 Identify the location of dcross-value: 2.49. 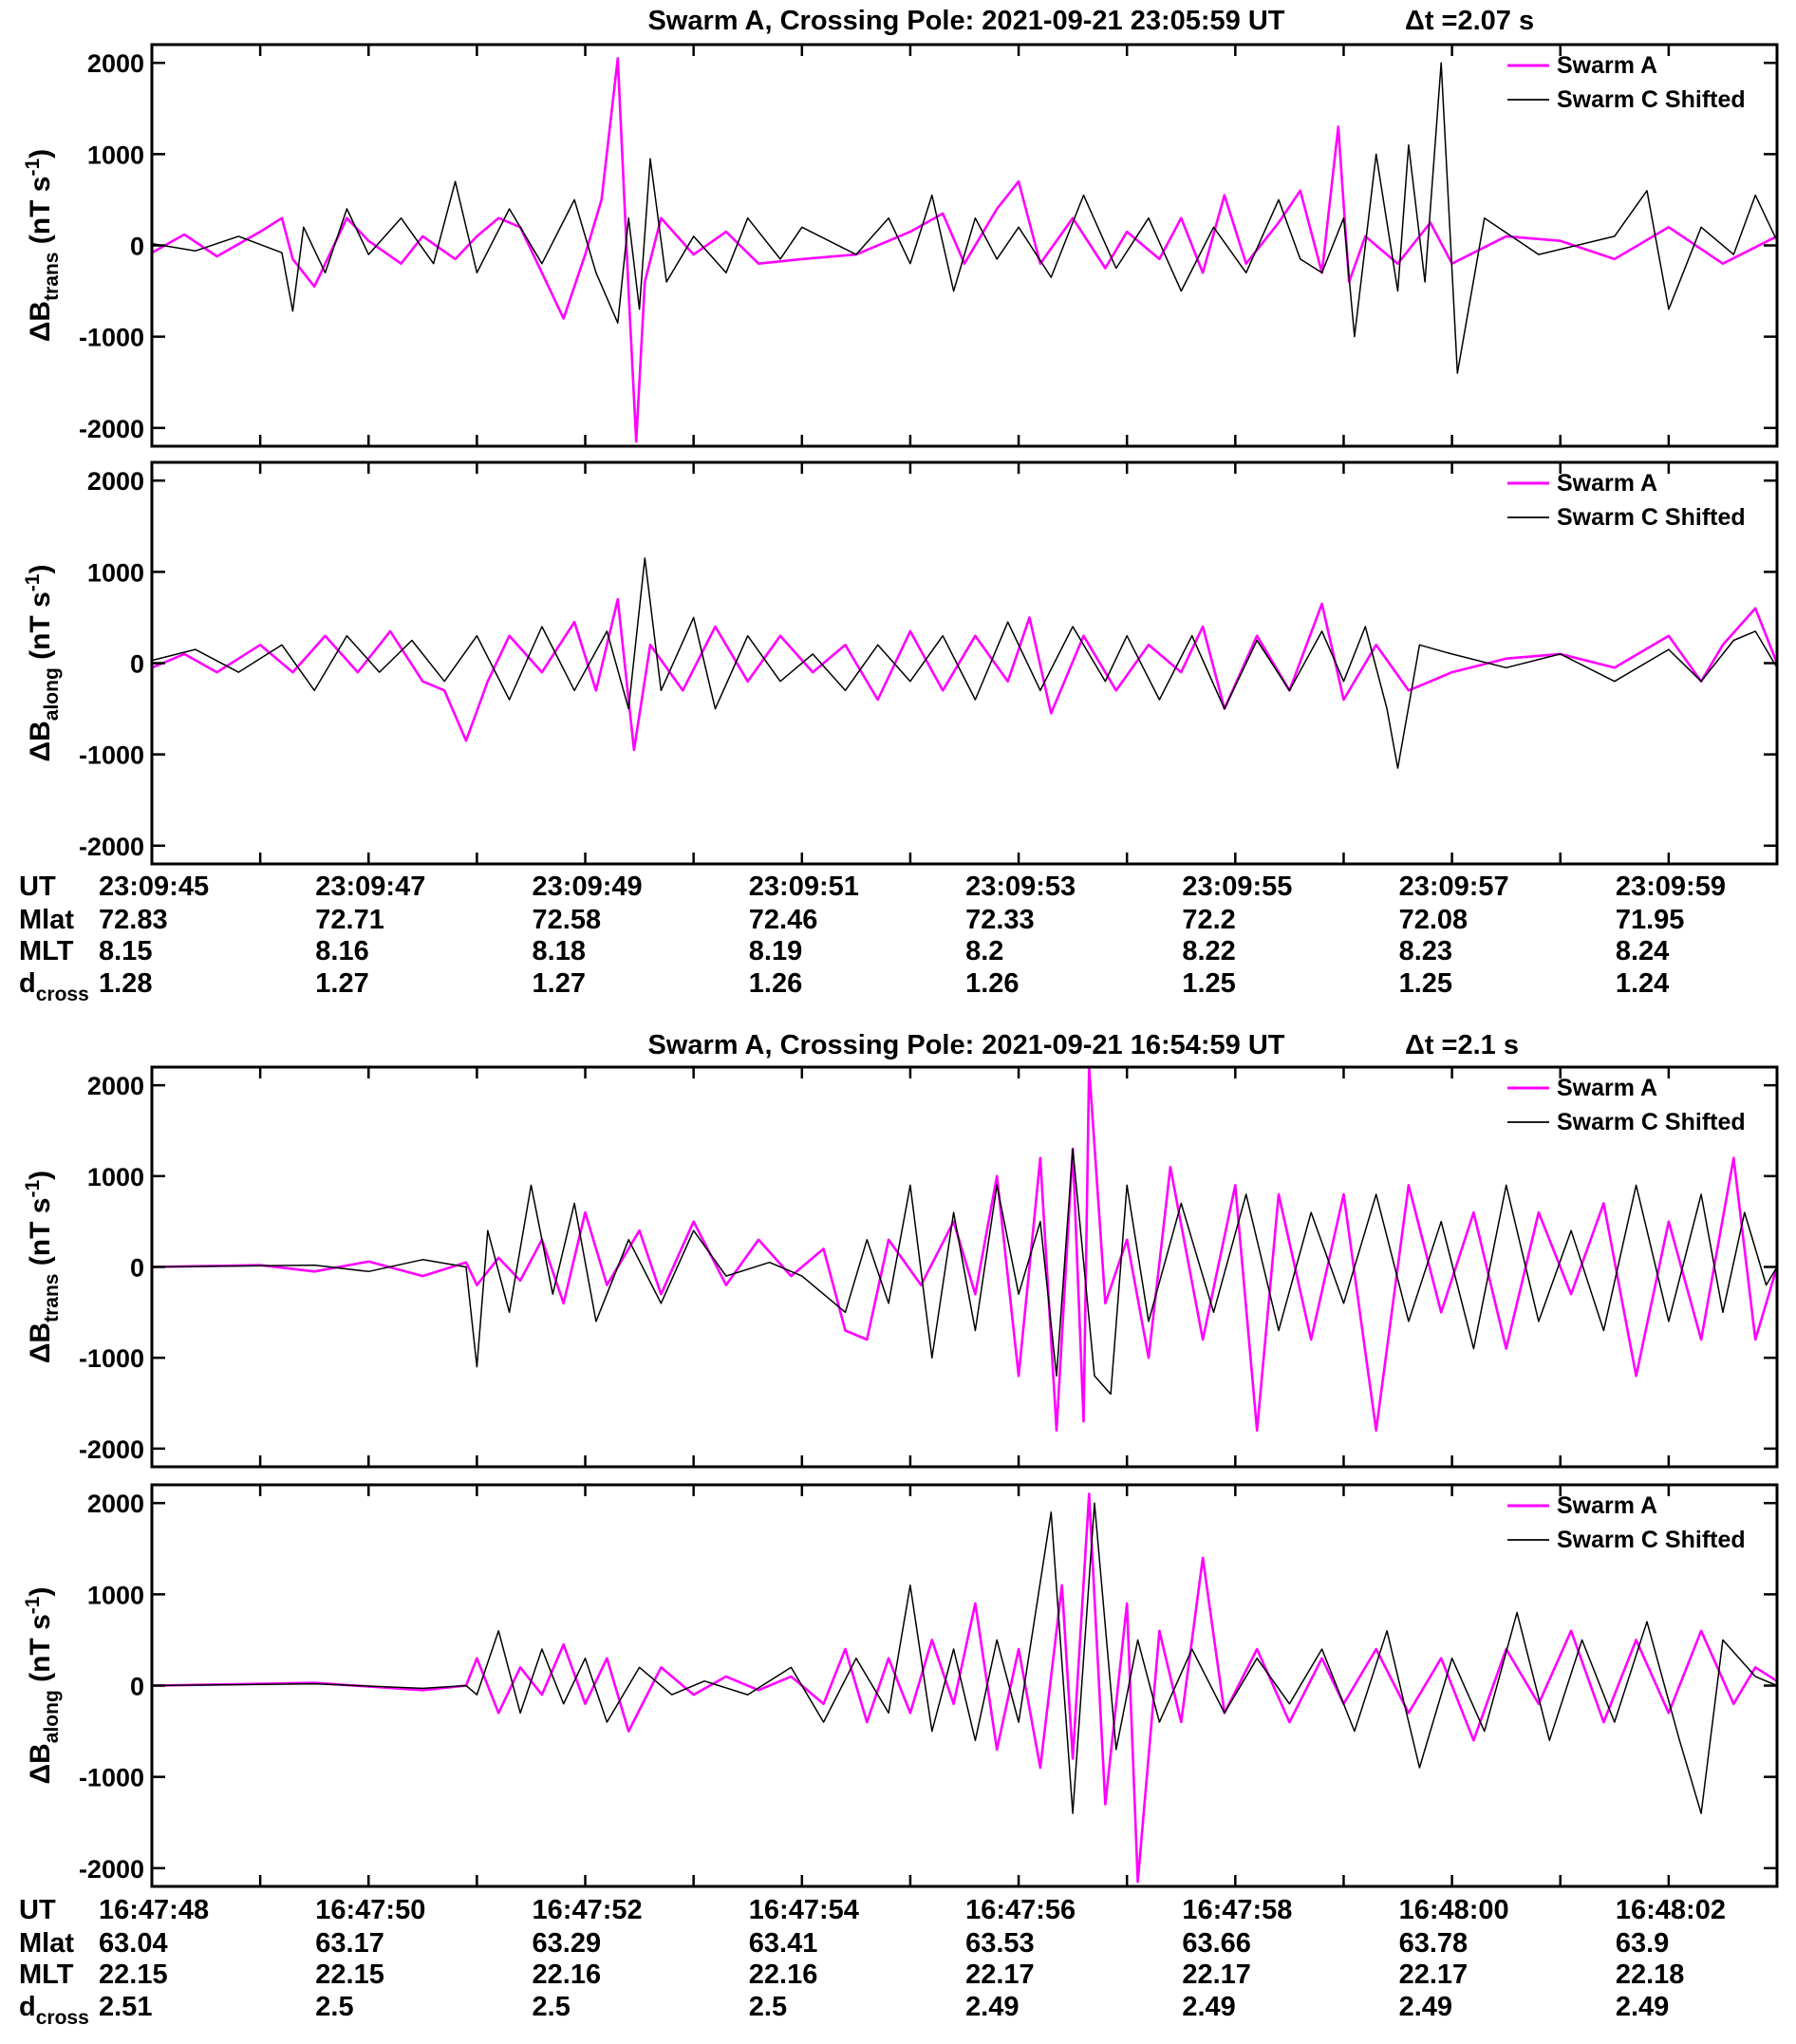
(992, 2007).